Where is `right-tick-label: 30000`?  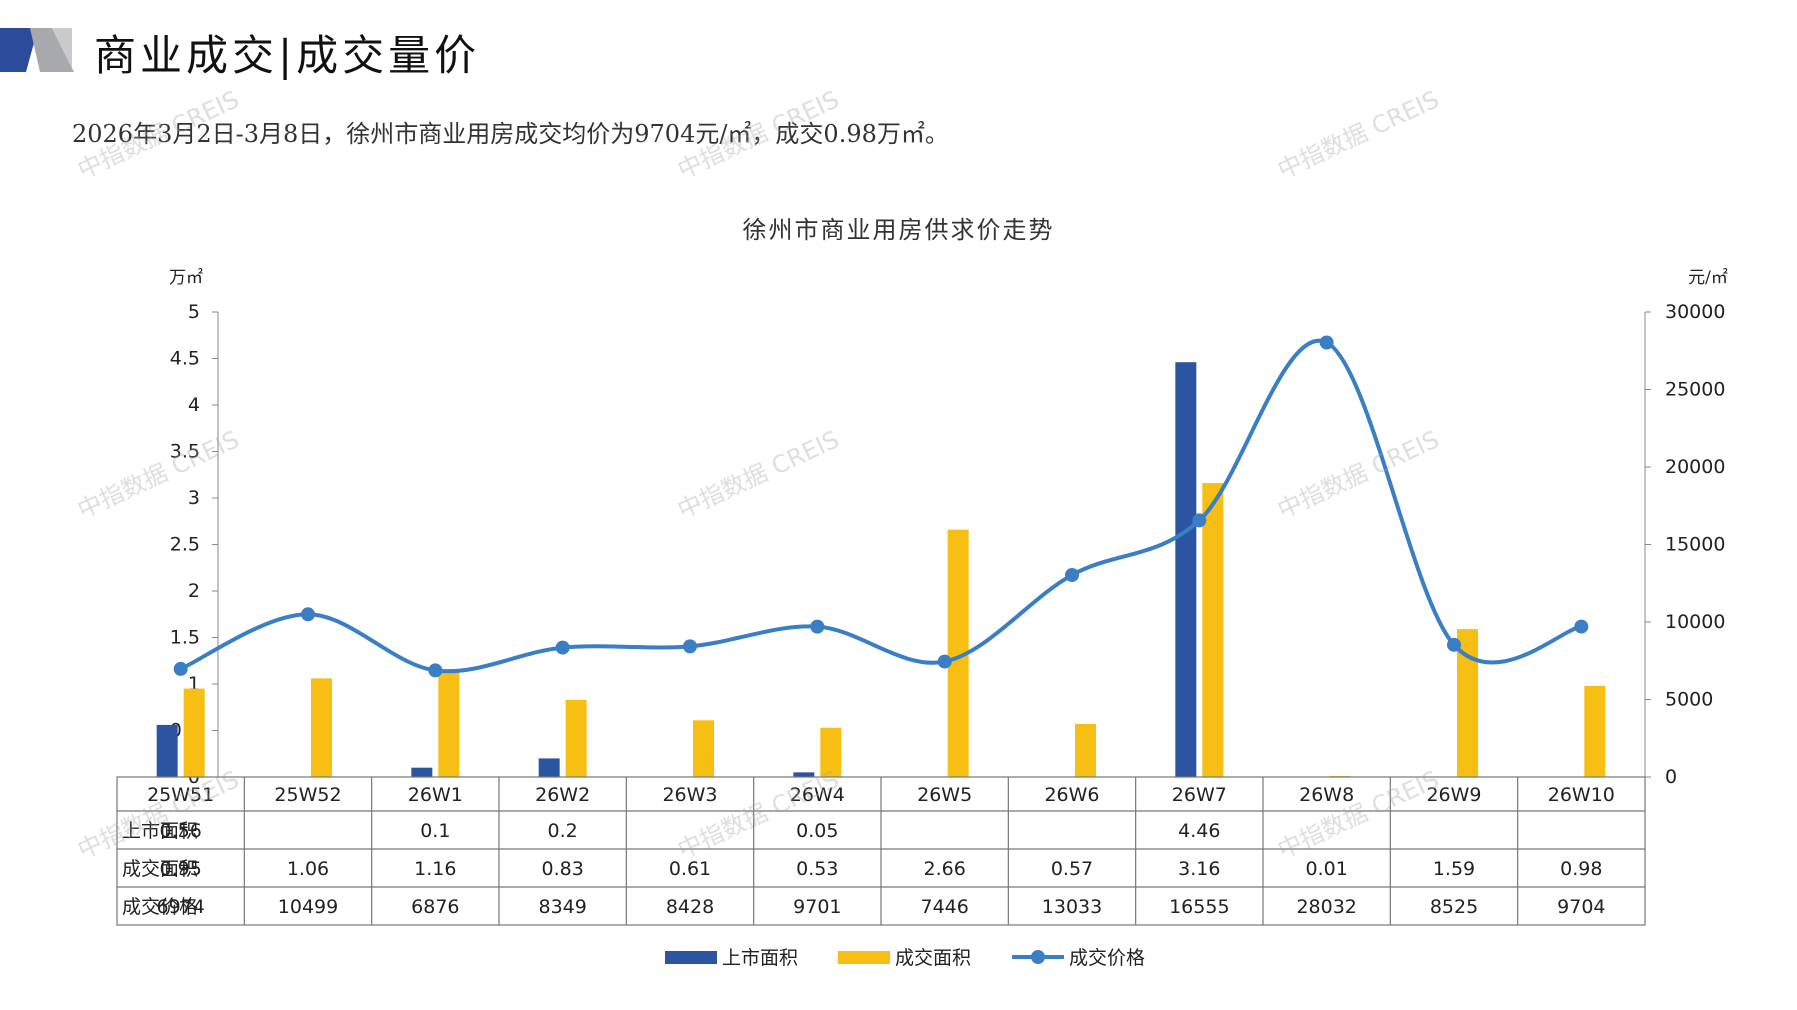 right-tick-label: 30000 is located at coordinates (1695, 312).